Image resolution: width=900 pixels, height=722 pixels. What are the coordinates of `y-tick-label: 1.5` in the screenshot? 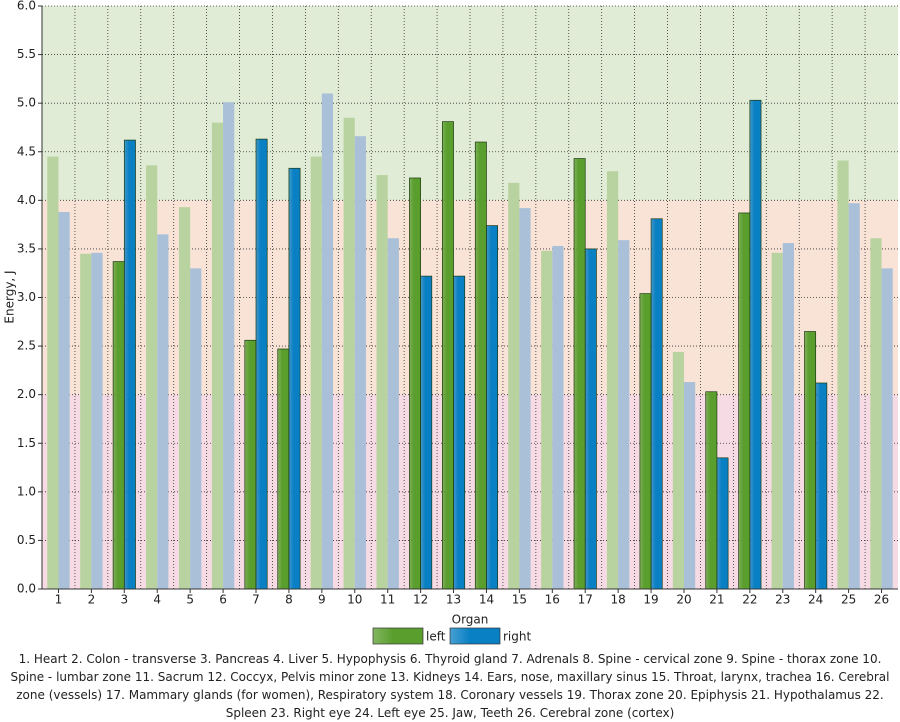 It's located at (26, 443).